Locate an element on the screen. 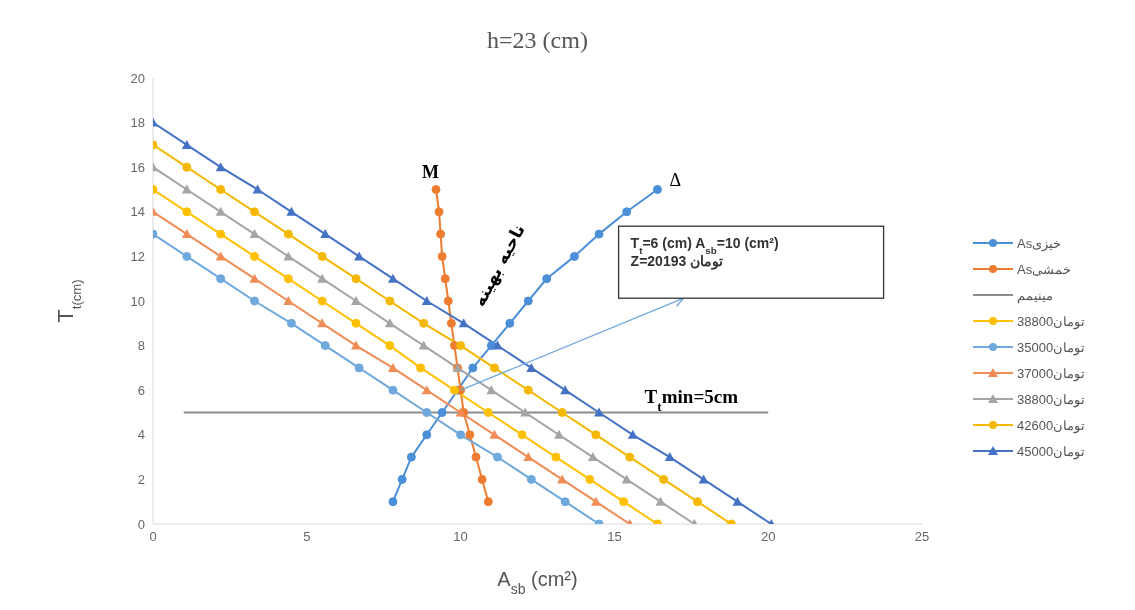  annotation: Δ is located at coordinates (675, 179).